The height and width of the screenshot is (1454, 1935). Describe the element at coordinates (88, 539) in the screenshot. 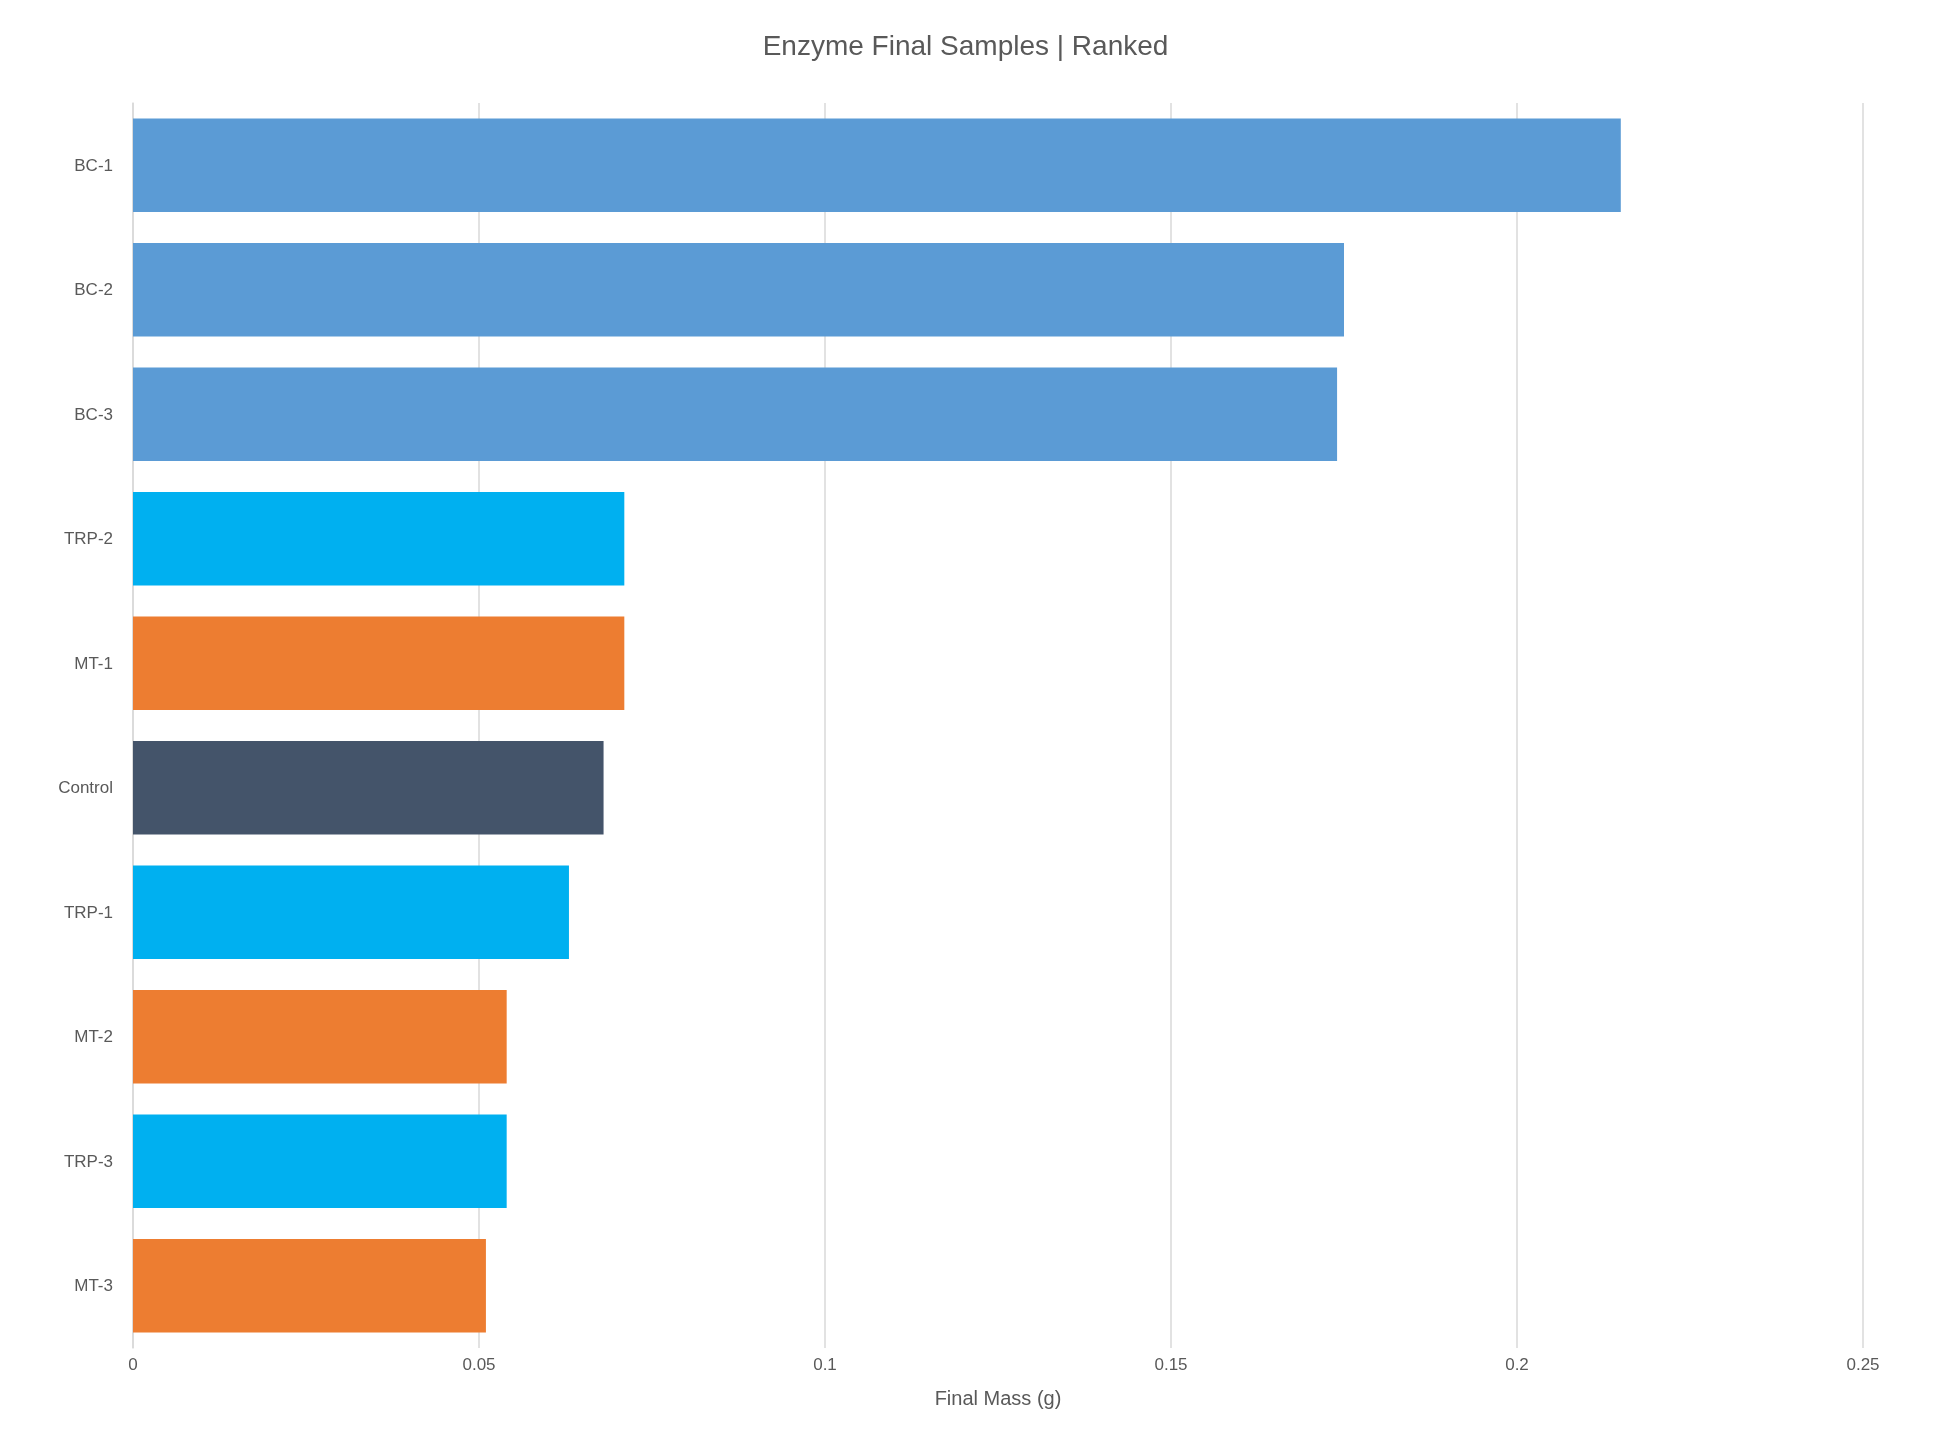

I see `y-tick-label: TRP-2` at that location.